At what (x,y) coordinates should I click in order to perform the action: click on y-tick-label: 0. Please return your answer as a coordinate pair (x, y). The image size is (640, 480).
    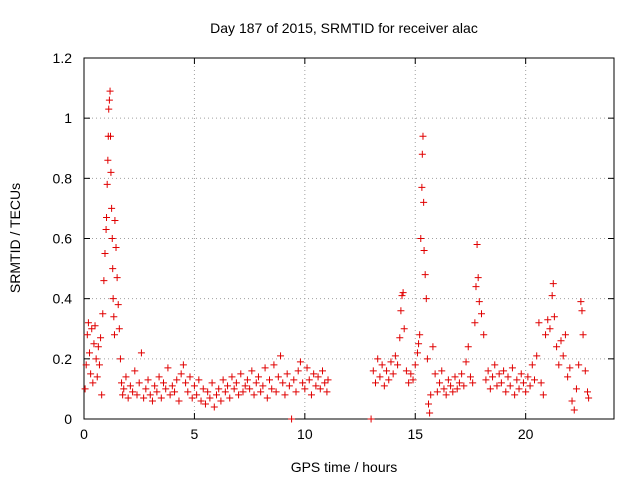
    Looking at the image, I should click on (68, 419).